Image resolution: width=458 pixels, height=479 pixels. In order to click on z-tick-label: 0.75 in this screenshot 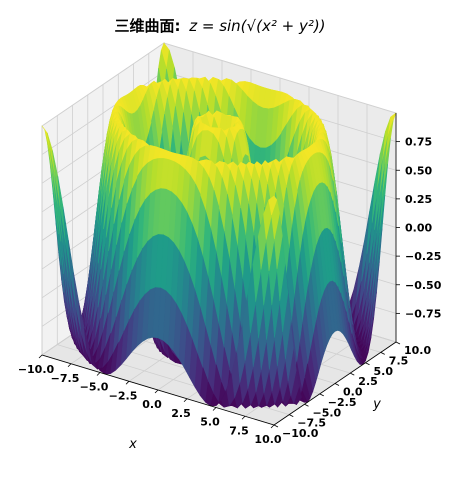, I will do `click(418, 142)`.